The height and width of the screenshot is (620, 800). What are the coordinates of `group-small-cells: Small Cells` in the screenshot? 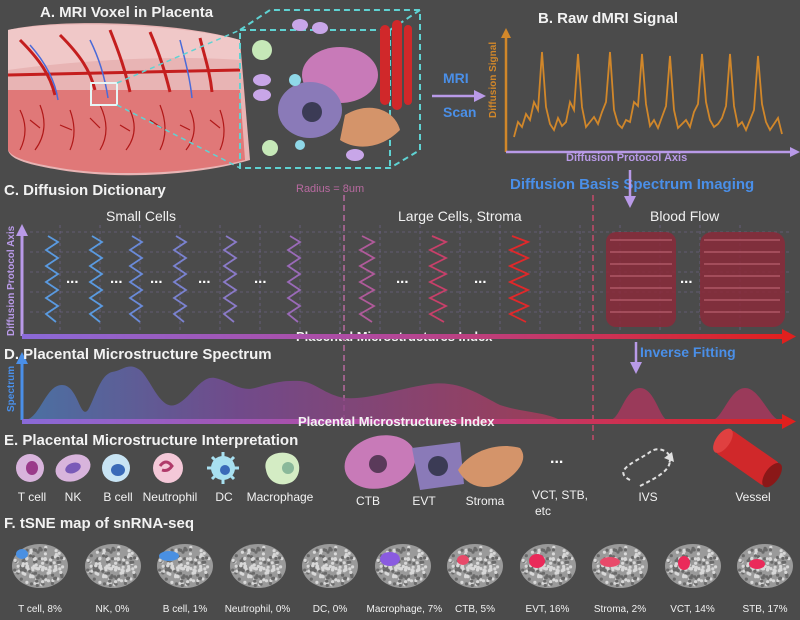 It's located at (141, 216).